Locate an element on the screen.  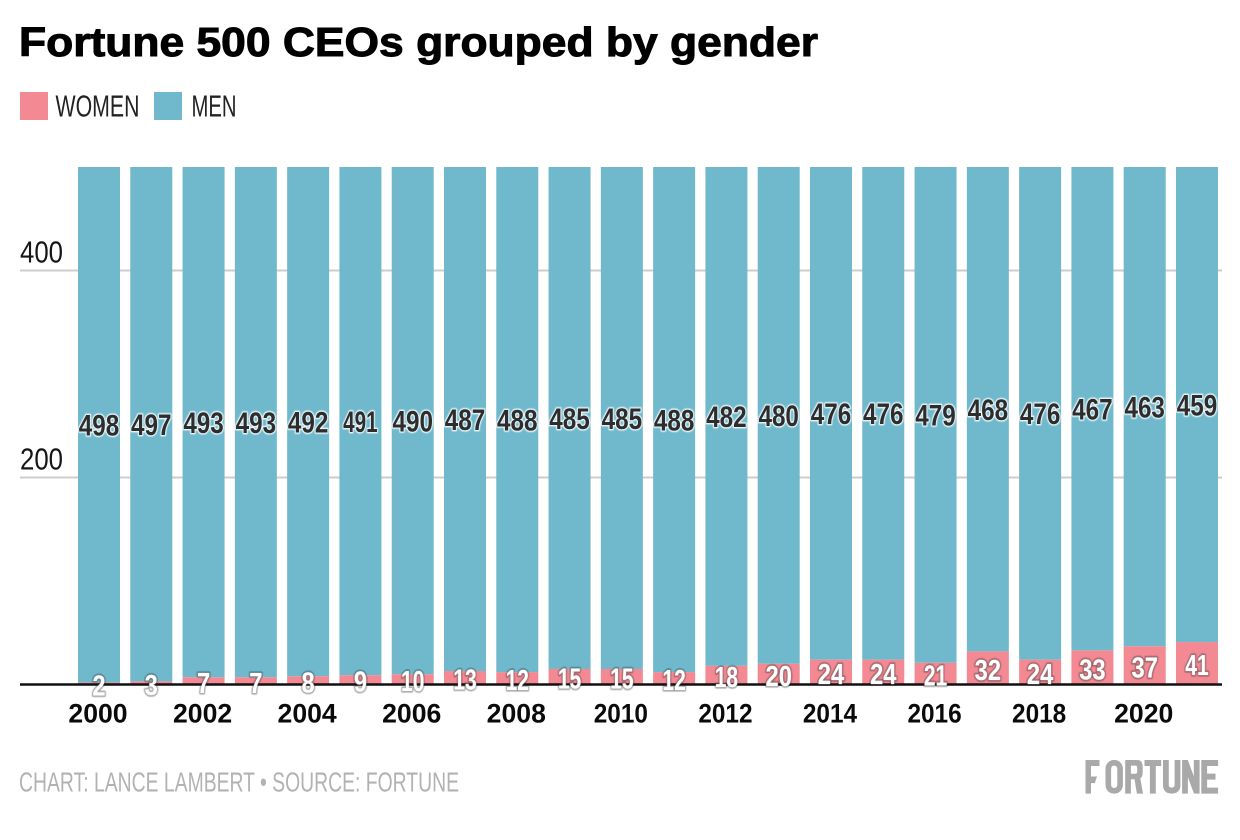
svg-text: 463 is located at coordinates (1144, 407).